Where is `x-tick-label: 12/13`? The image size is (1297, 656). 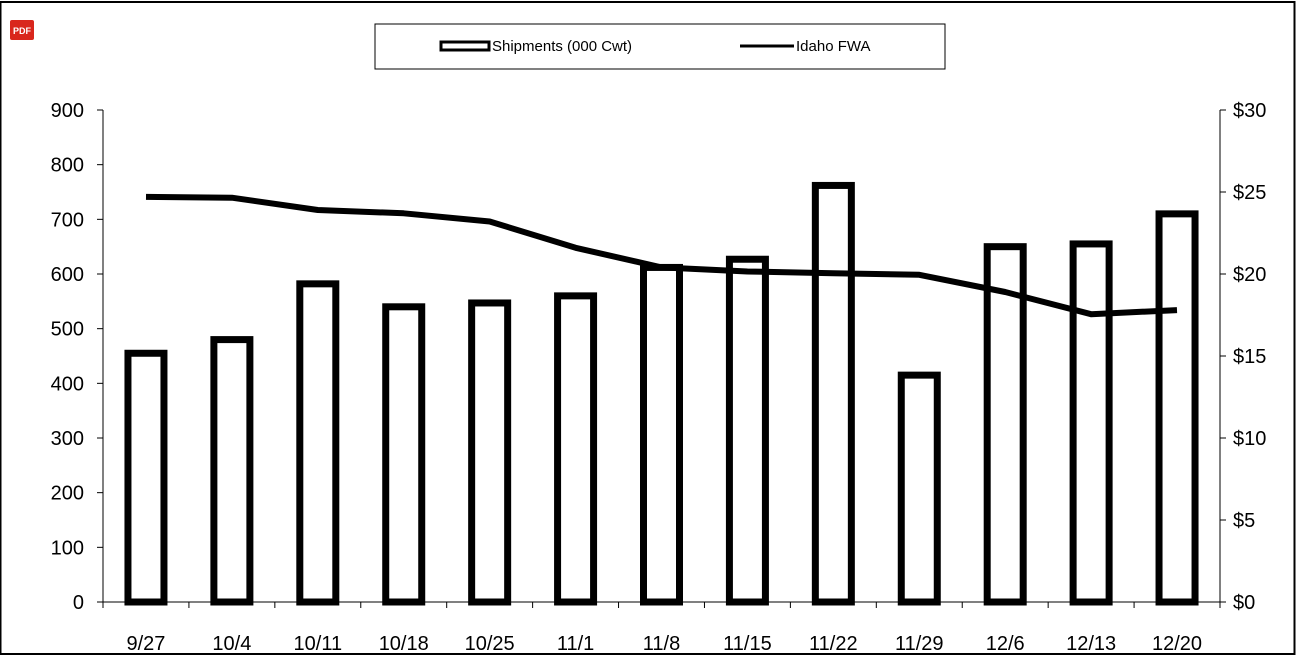 x-tick-label: 12/13 is located at coordinates (1091, 644).